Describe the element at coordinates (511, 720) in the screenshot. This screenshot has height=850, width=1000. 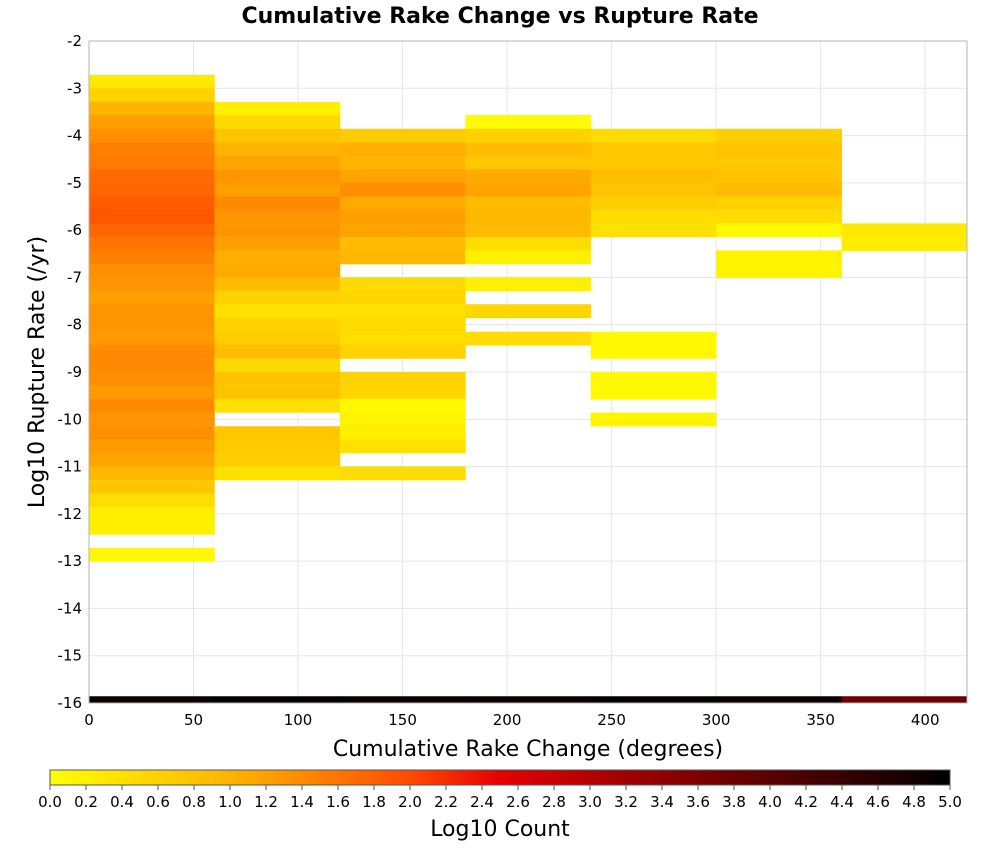
I see `x-axis-ticks: 0 50 100 150 200 250 300 350 400` at that location.